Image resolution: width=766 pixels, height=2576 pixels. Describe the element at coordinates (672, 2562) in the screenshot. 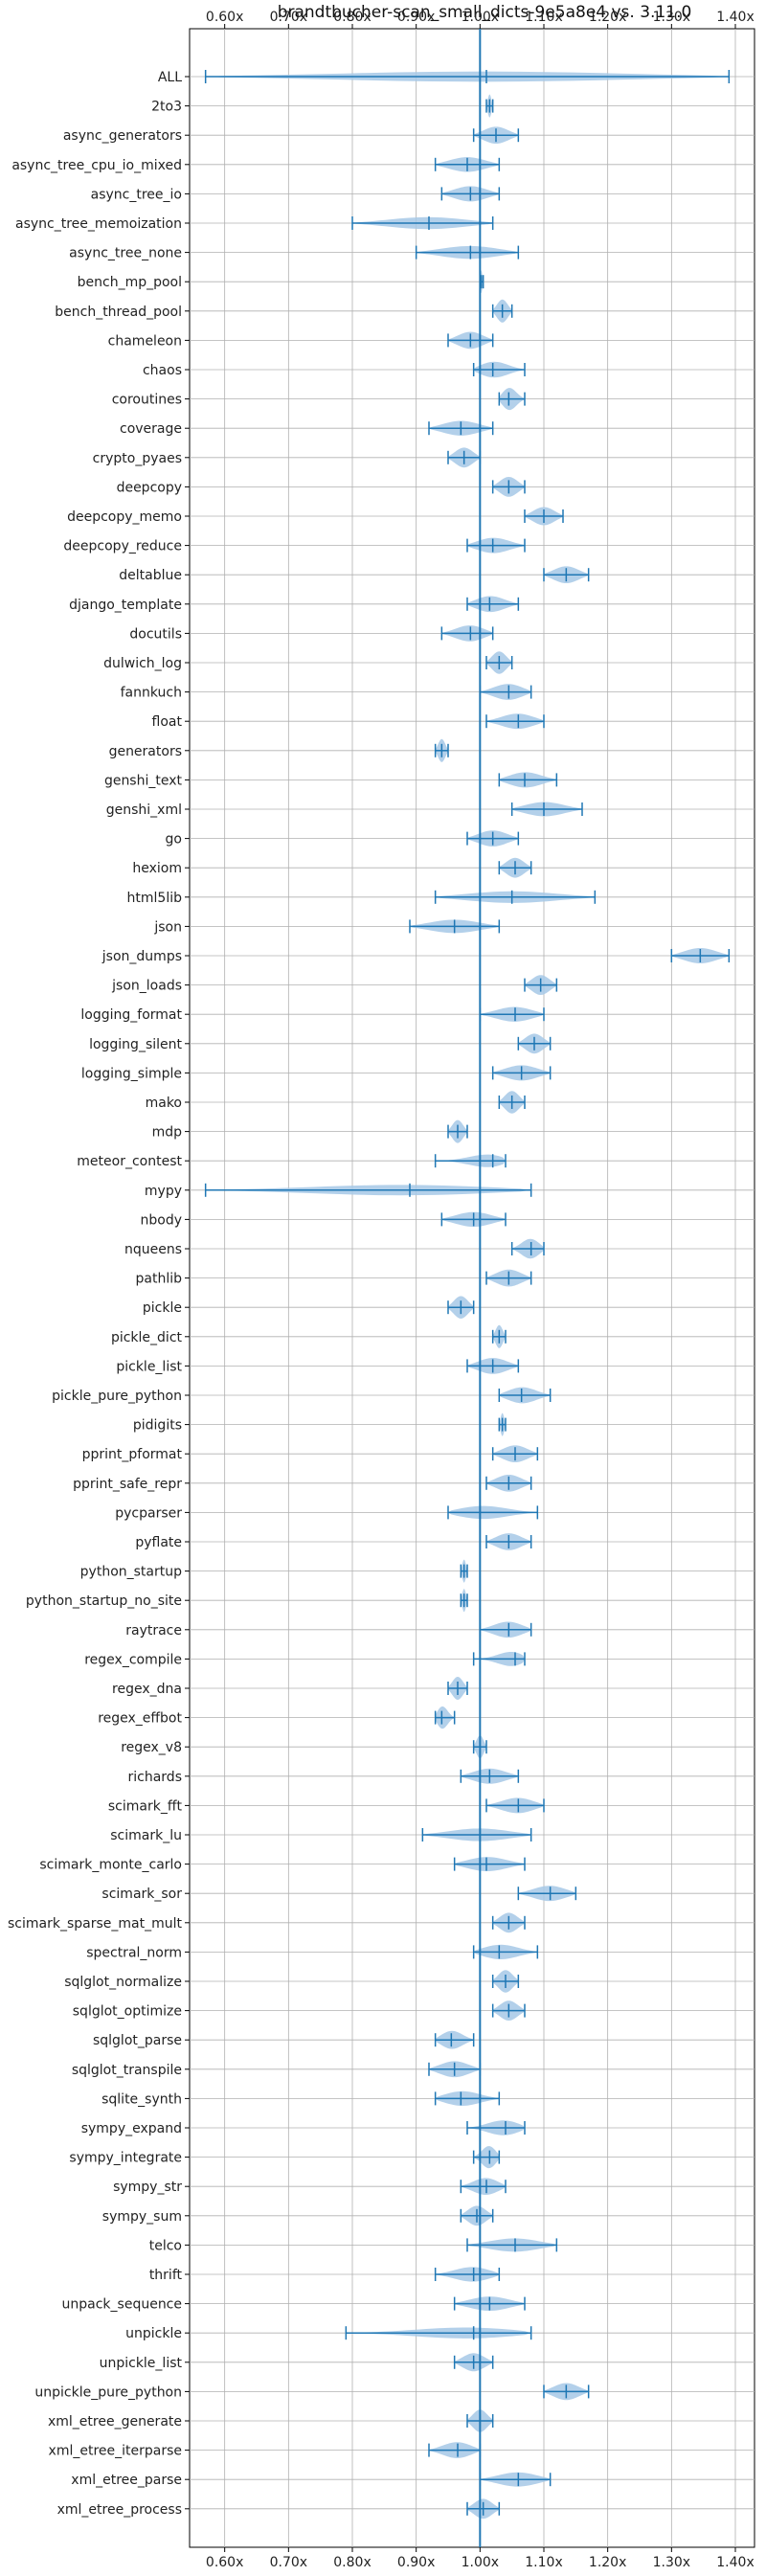

I see `x-tick-label-bottom: 1.30x` at that location.